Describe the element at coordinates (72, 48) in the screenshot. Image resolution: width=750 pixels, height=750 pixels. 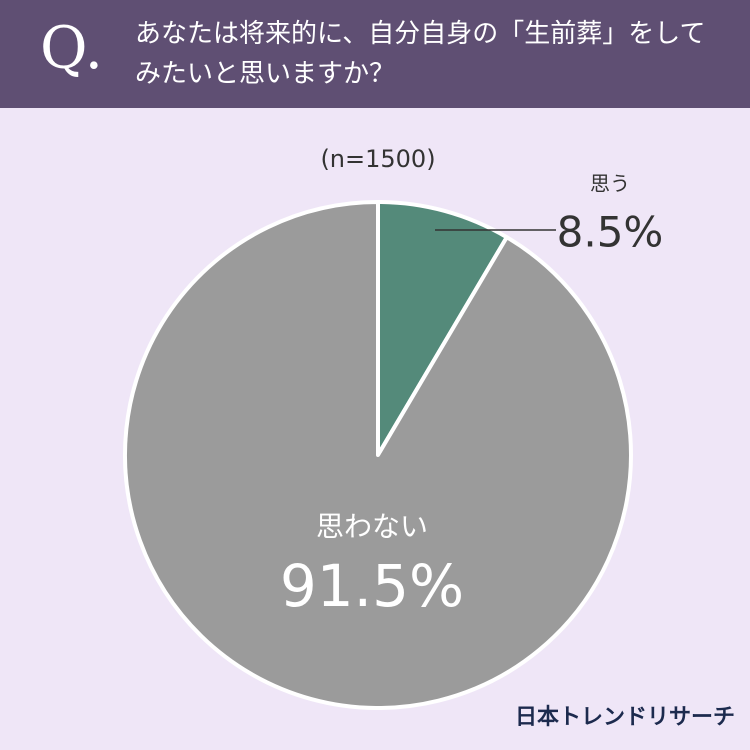
I see `question-marker: Q.` at that location.